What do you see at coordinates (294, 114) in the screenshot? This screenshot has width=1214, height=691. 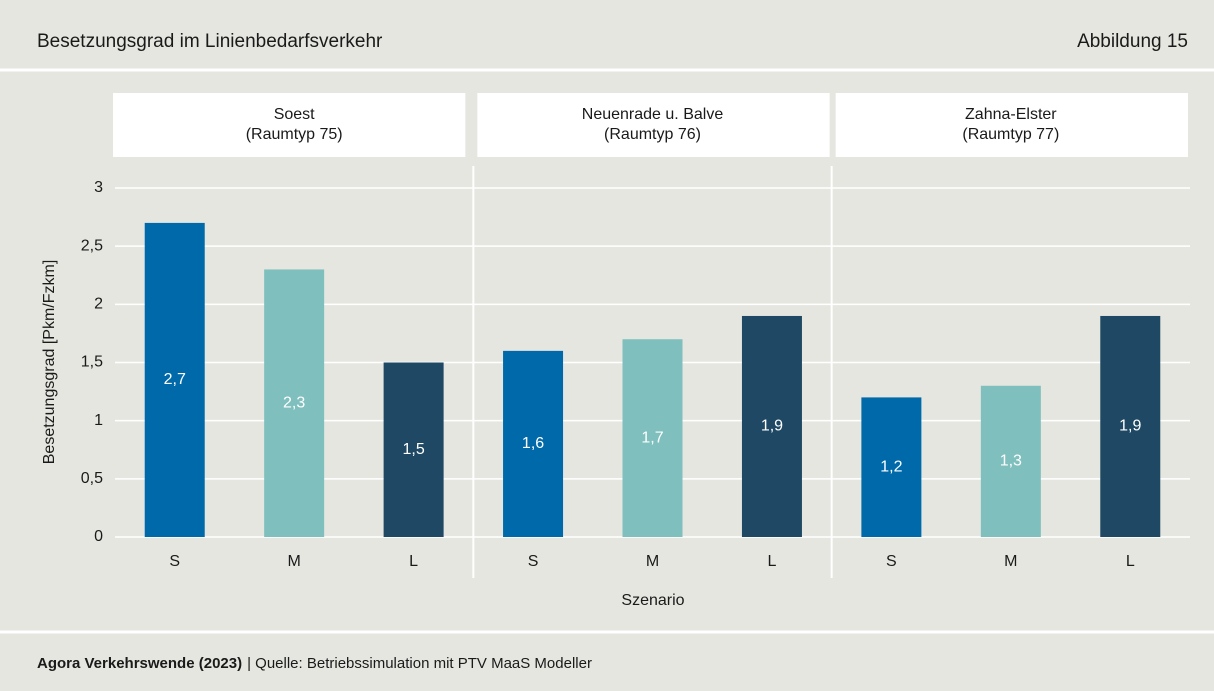 I see `panel-title: Soest` at bounding box center [294, 114].